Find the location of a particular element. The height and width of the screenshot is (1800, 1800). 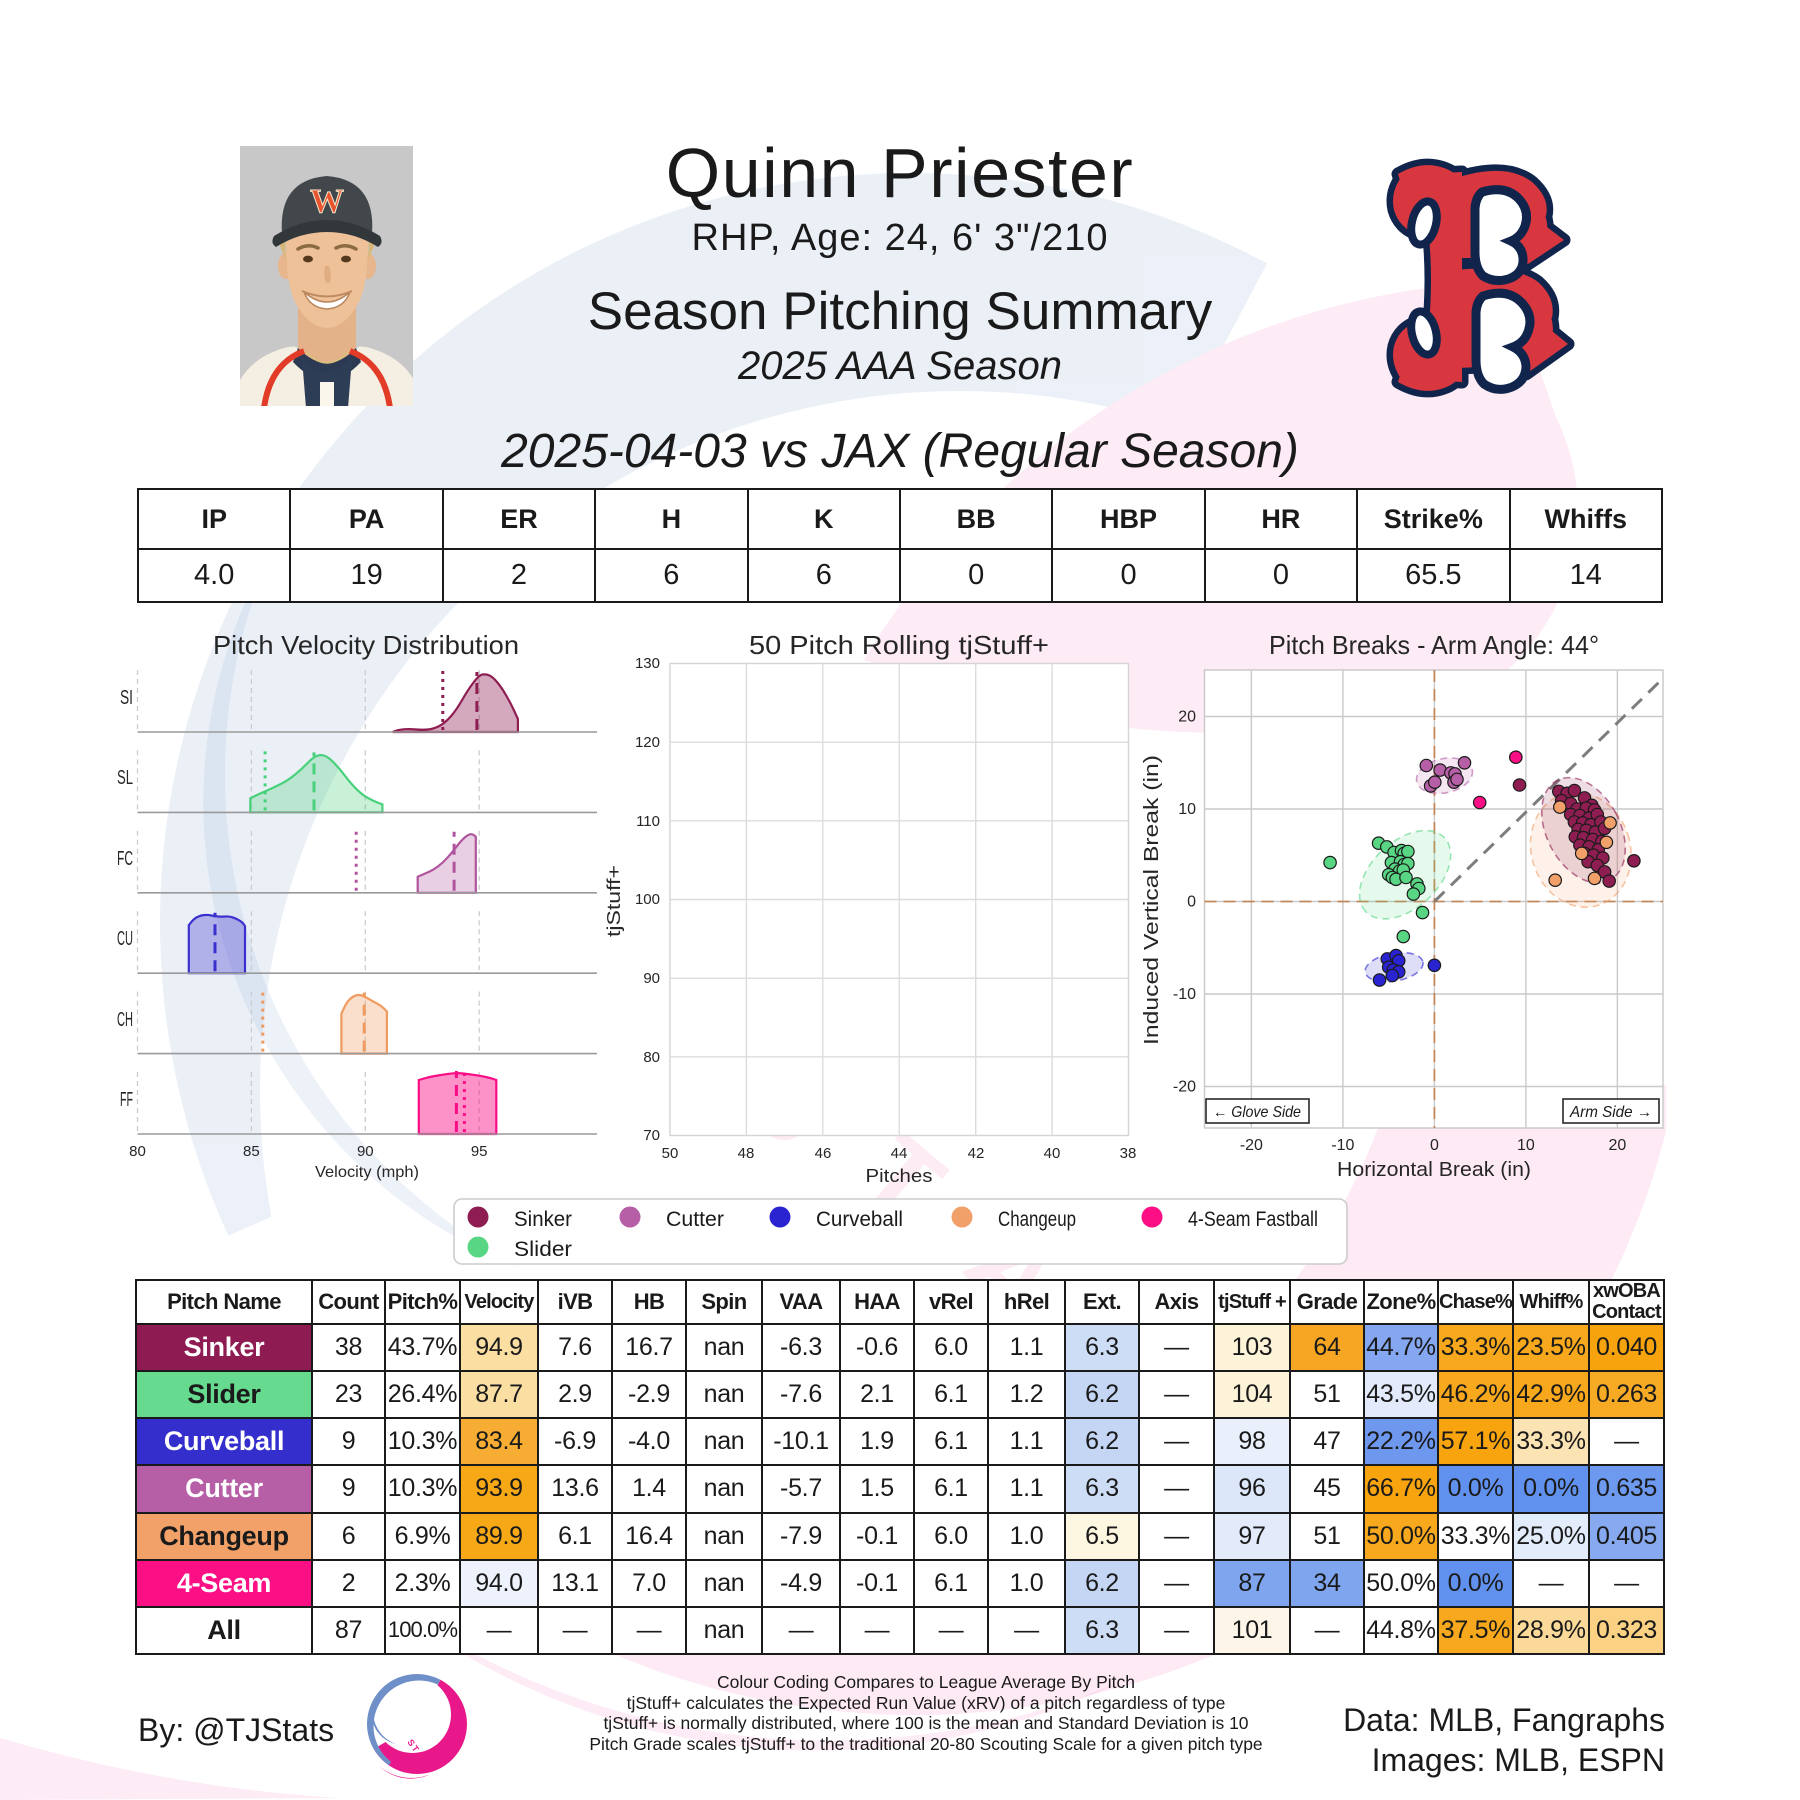

svg-text: 110 is located at coordinates (648, 821).